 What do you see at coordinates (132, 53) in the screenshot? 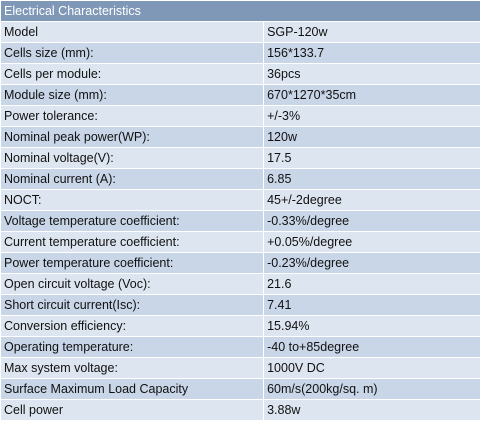
I see `row-label: Cells size (mm):` at bounding box center [132, 53].